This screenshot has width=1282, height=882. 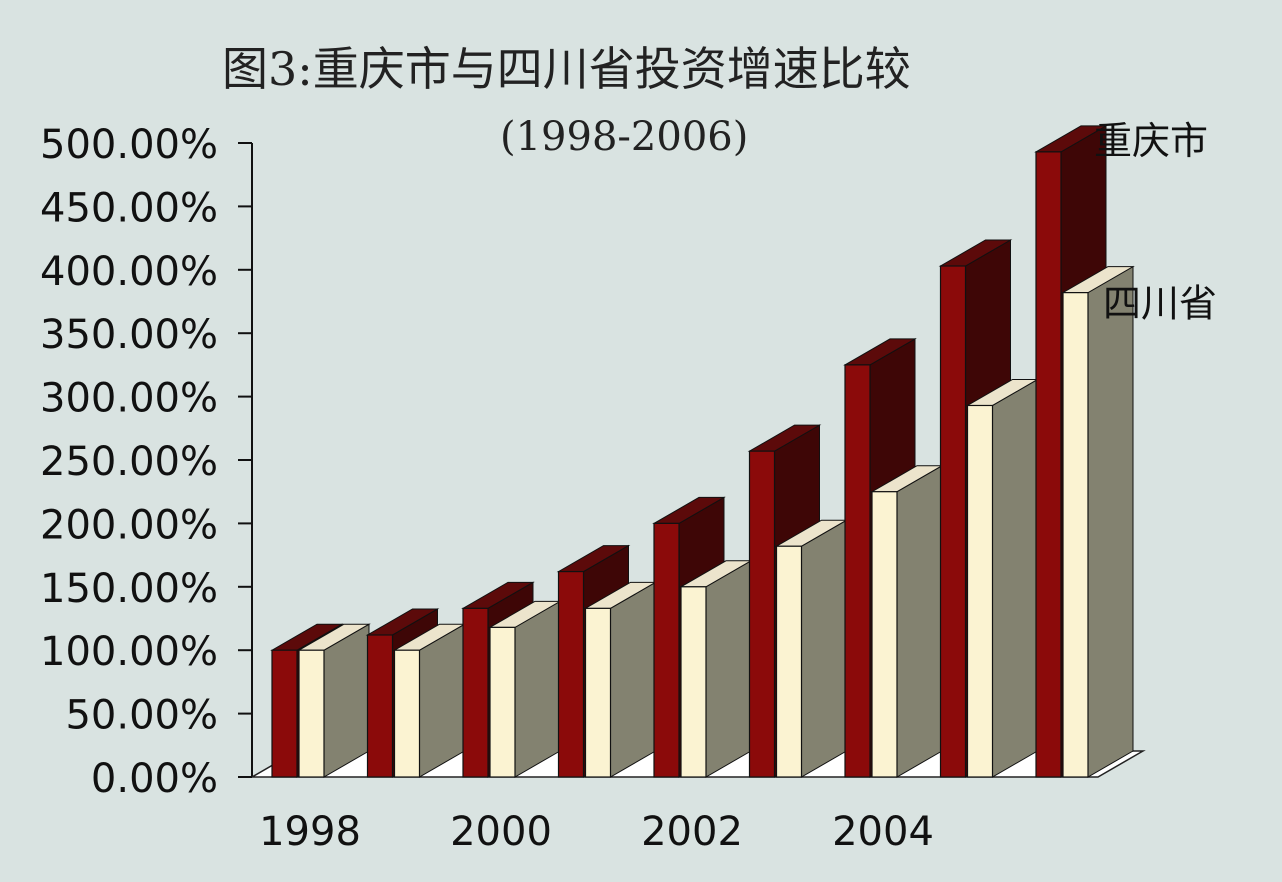 I want to click on y-tick-label: 50.00%, so click(x=141, y=716).